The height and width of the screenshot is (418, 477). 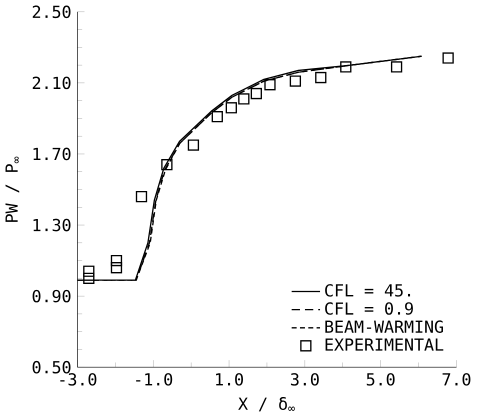 I want to click on y-tick-label: 2.10, so click(x=51, y=83).